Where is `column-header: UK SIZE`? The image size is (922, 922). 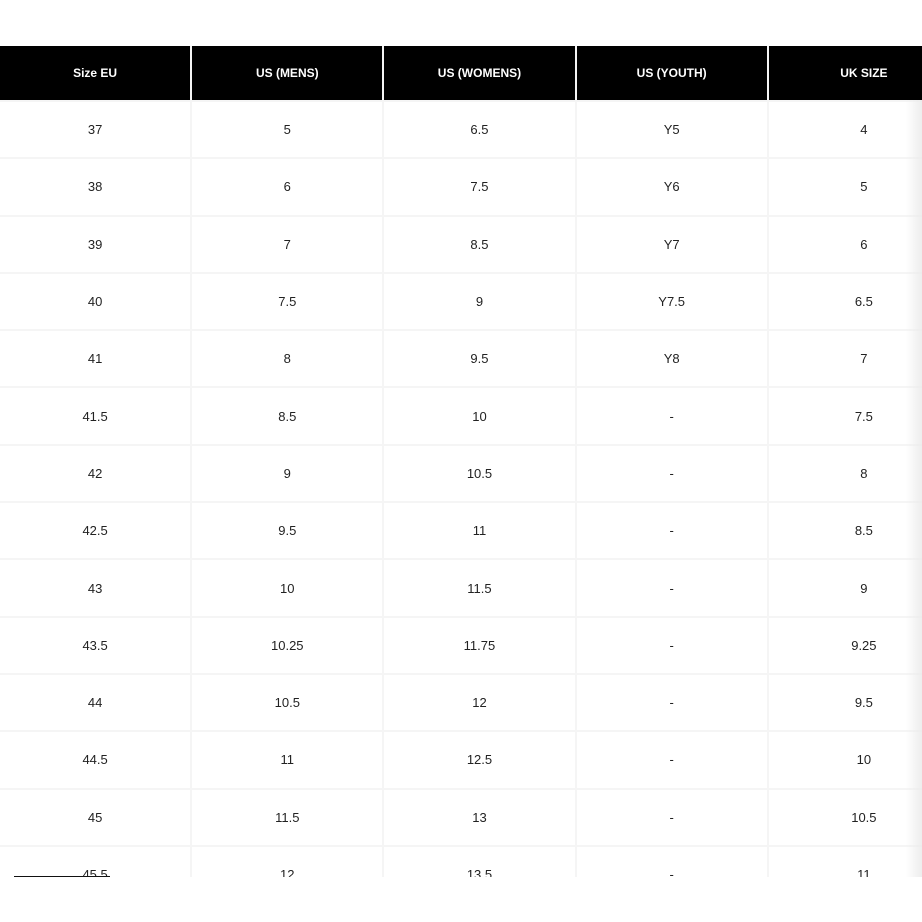
column-header: UK SIZE is located at coordinates (845, 73).